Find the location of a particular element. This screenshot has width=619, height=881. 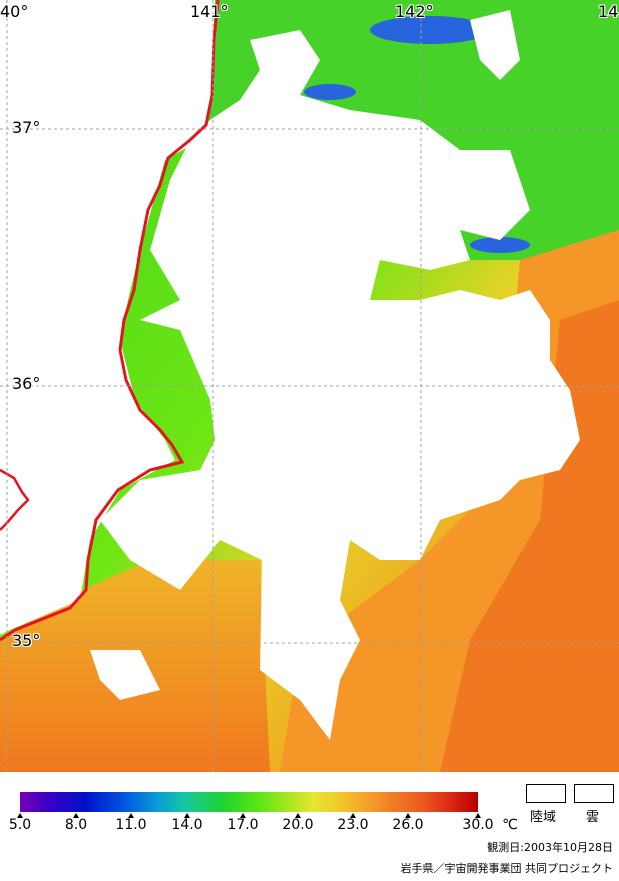

colorbar-tick-label: 11.0 is located at coordinates (131, 825).